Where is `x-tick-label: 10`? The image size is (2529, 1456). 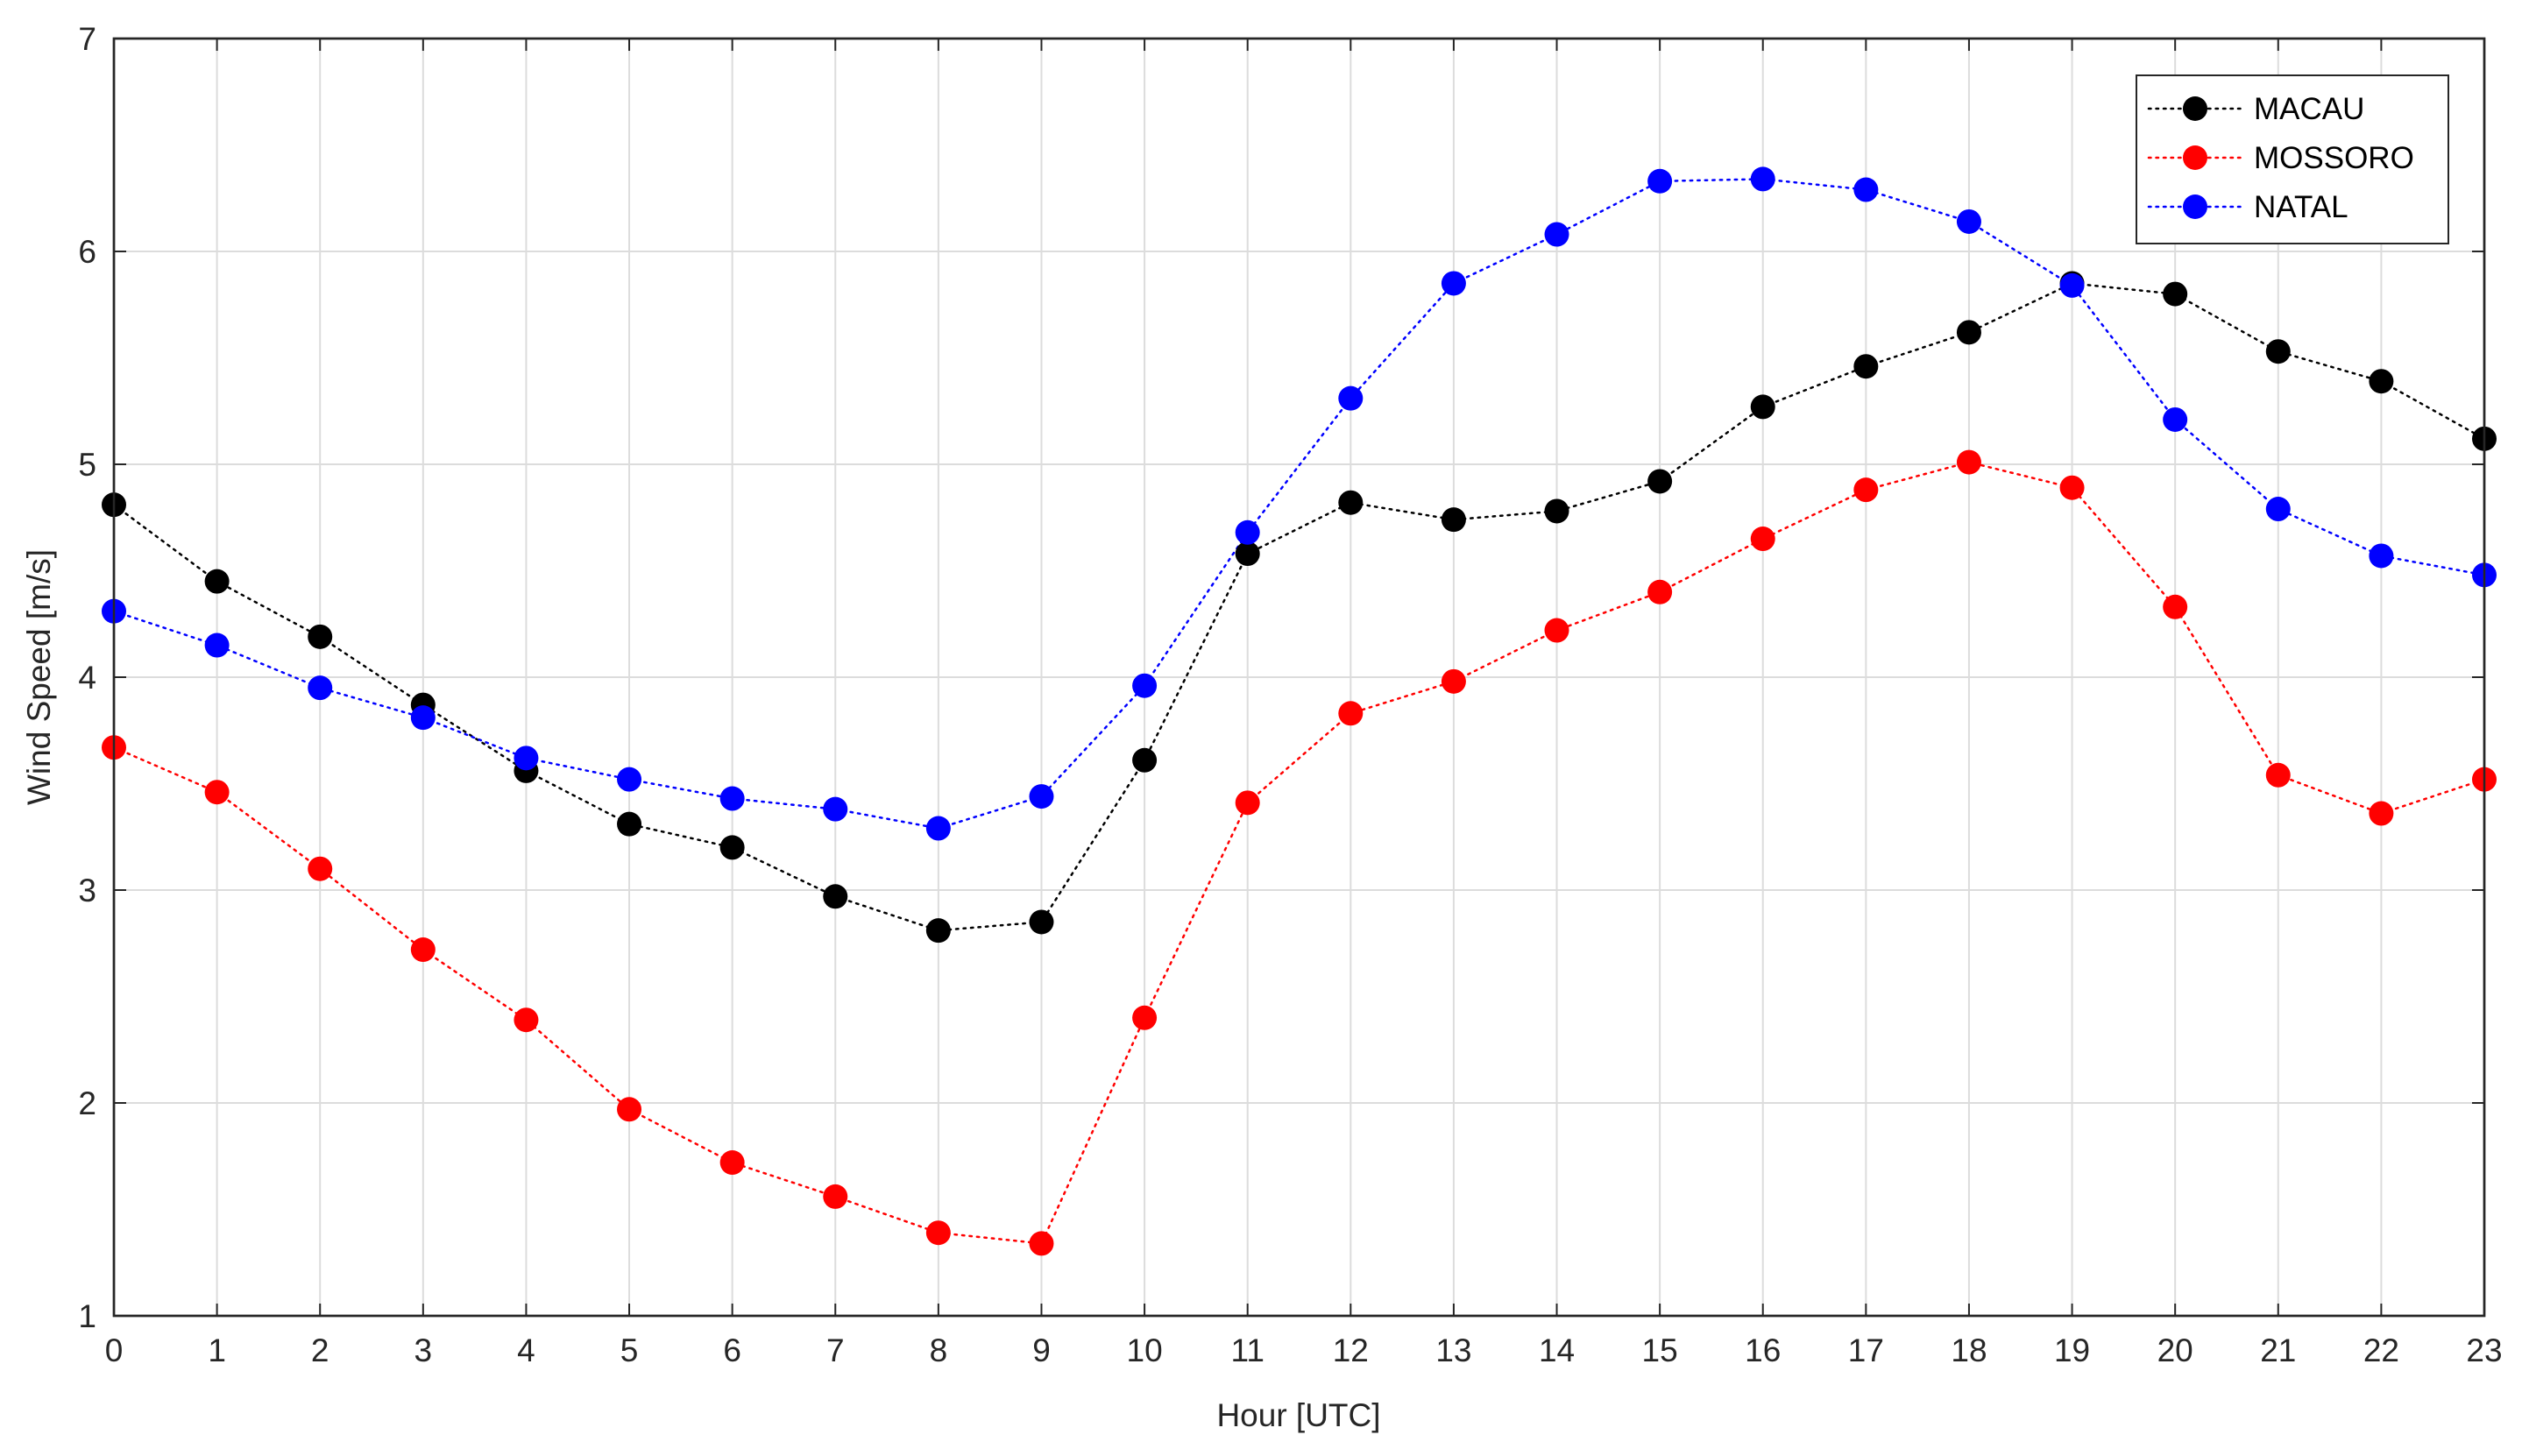
x-tick-label: 10 is located at coordinates (1145, 1350).